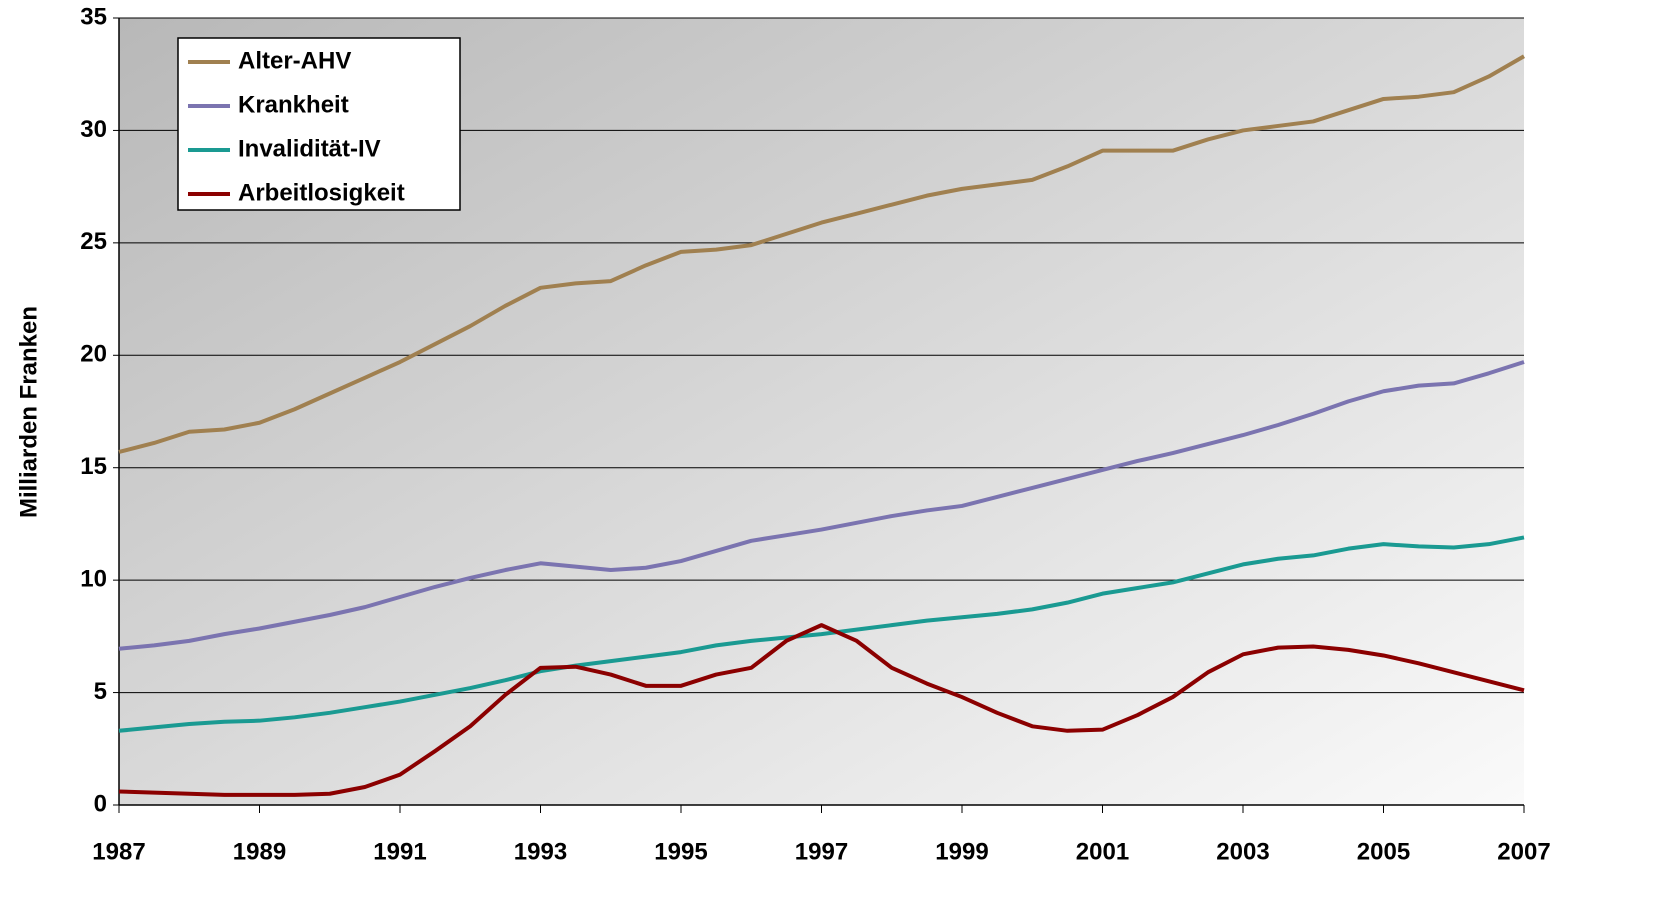 Image resolution: width=1655 pixels, height=915 pixels. I want to click on y-tick-label: 35, so click(93, 16).